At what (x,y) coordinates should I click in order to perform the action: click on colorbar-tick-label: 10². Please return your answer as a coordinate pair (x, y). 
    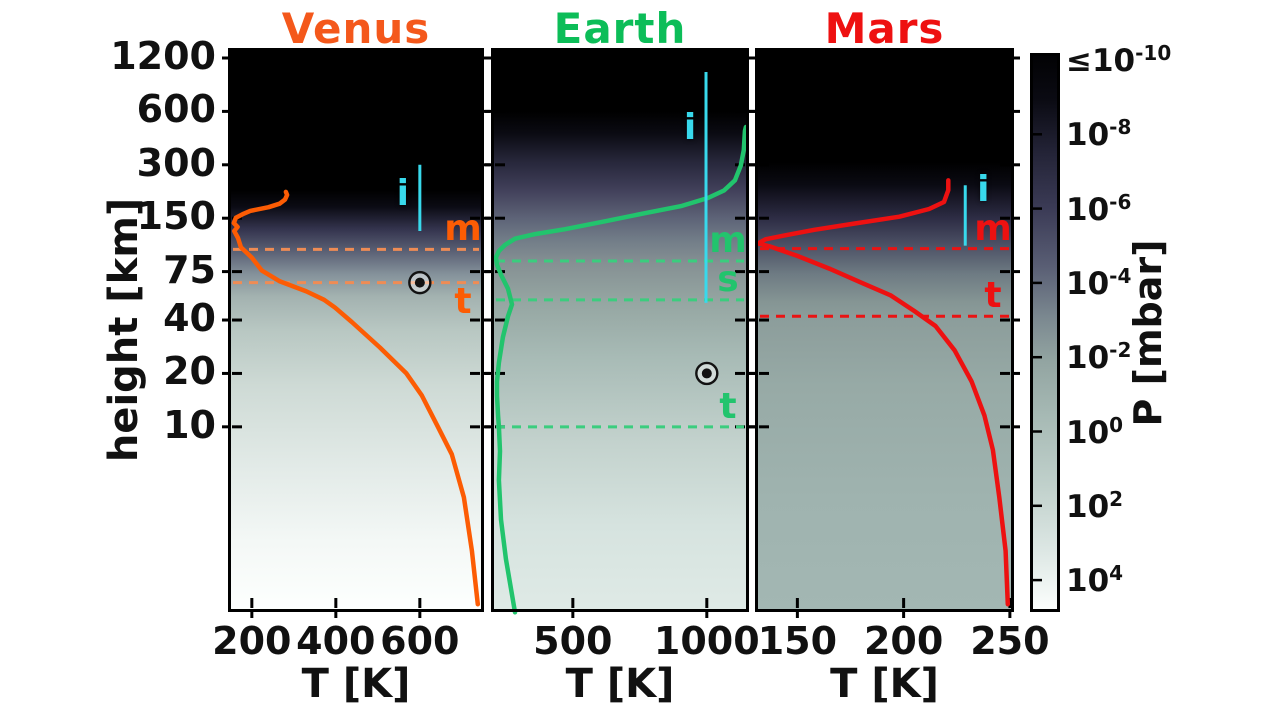
    Looking at the image, I should click on (1095, 505).